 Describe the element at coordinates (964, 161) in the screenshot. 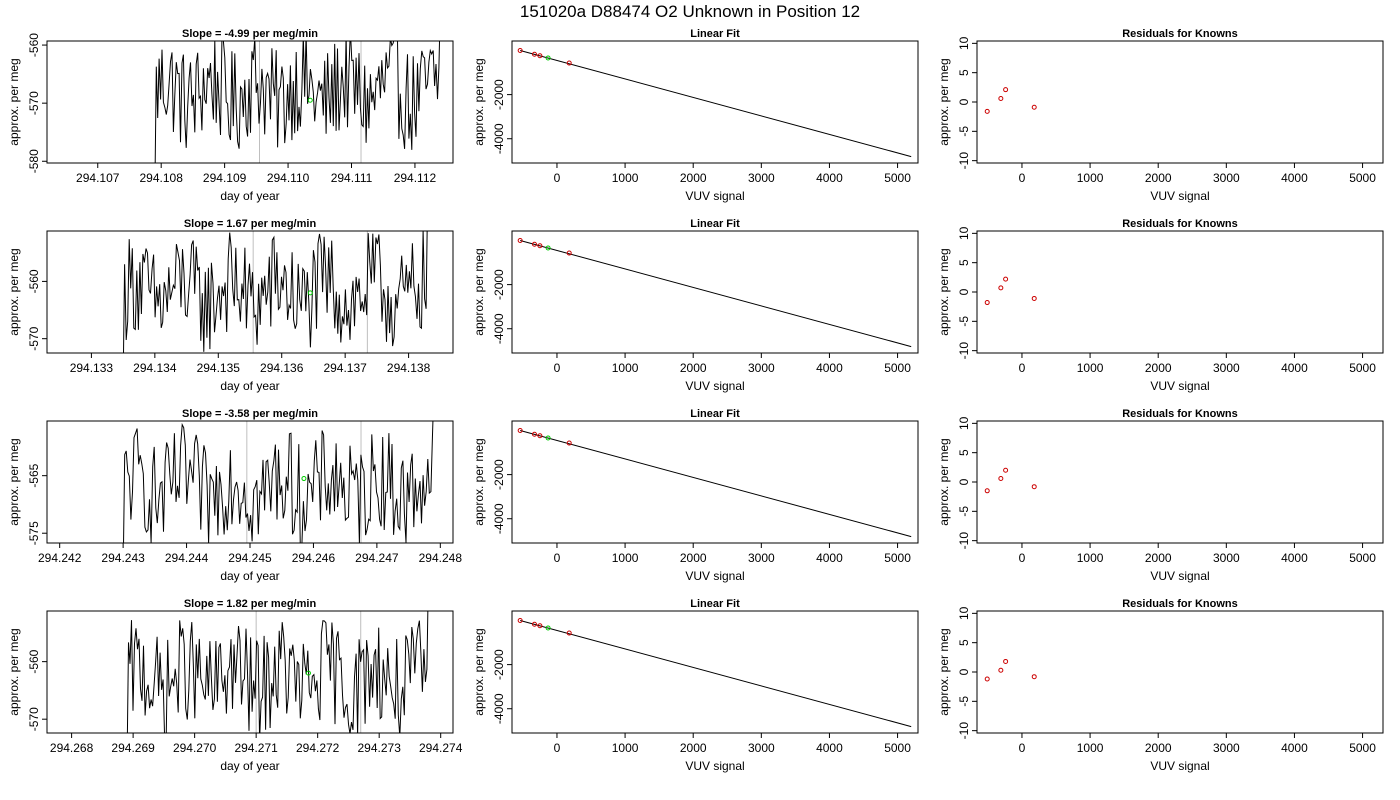

I see `y-tick-label: -10` at that location.